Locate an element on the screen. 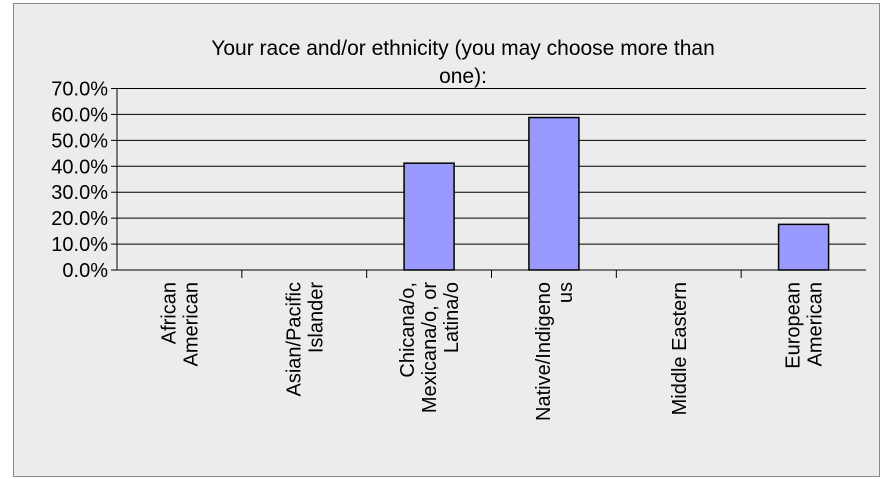 Image resolution: width=882 pixels, height=479 pixels. y-tick-label: 70.0% is located at coordinates (79, 90).